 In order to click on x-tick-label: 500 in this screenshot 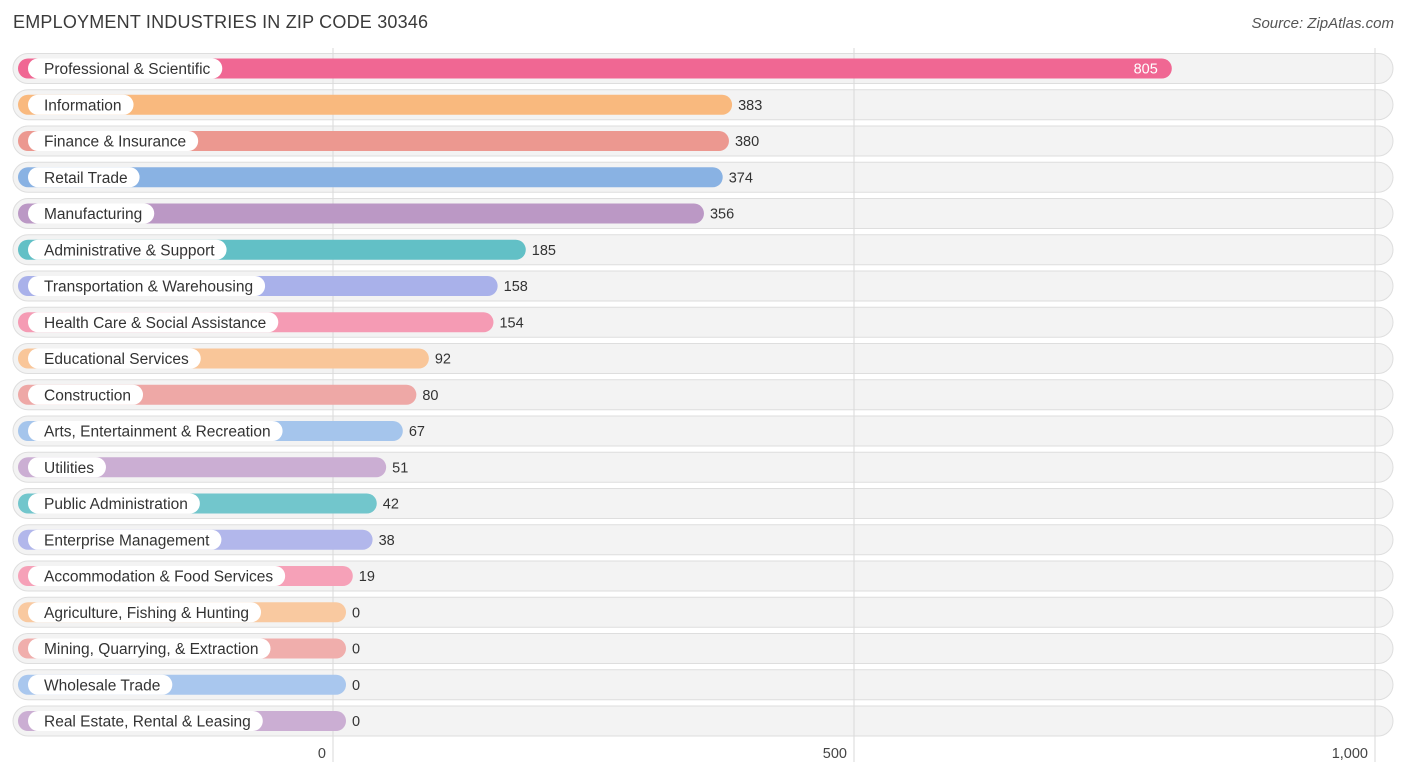, I will do `click(835, 754)`.